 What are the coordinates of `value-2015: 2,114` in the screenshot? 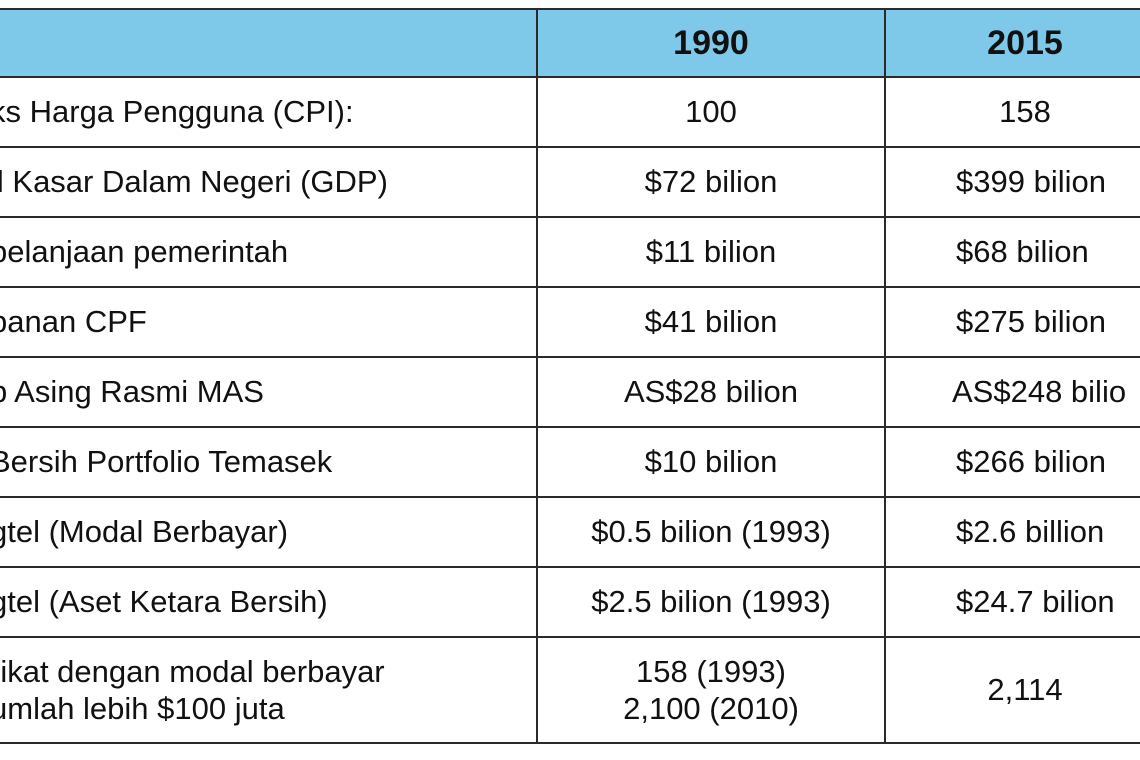 It's located at (1012, 690).